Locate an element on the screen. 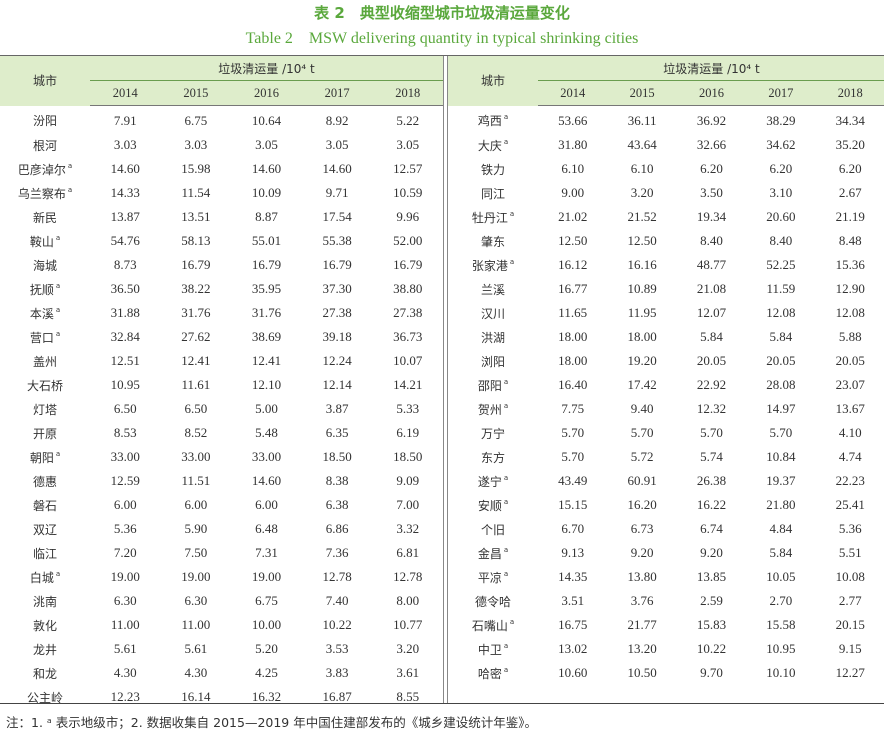 The image size is (884, 740). table-row: 开原 8.53 8.52 5.48 6.35 6.19 is located at coordinates (221, 433).